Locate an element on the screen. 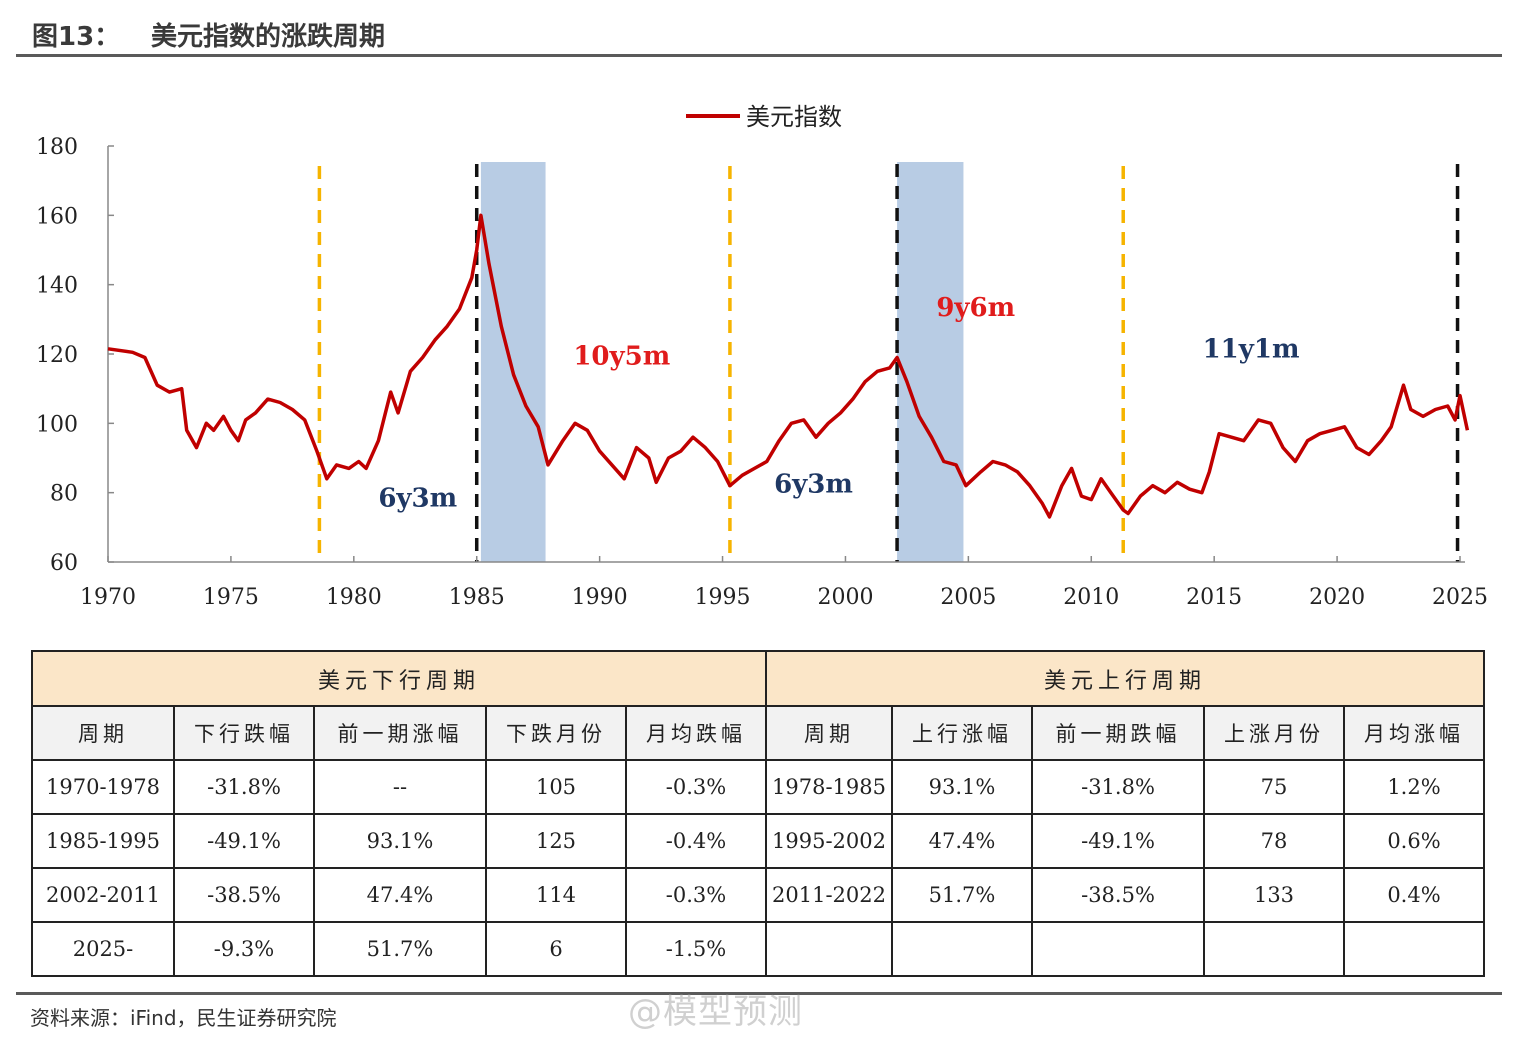 This screenshot has height=1043, width=1514. chart-legend: 美元指数 is located at coordinates (764, 117).